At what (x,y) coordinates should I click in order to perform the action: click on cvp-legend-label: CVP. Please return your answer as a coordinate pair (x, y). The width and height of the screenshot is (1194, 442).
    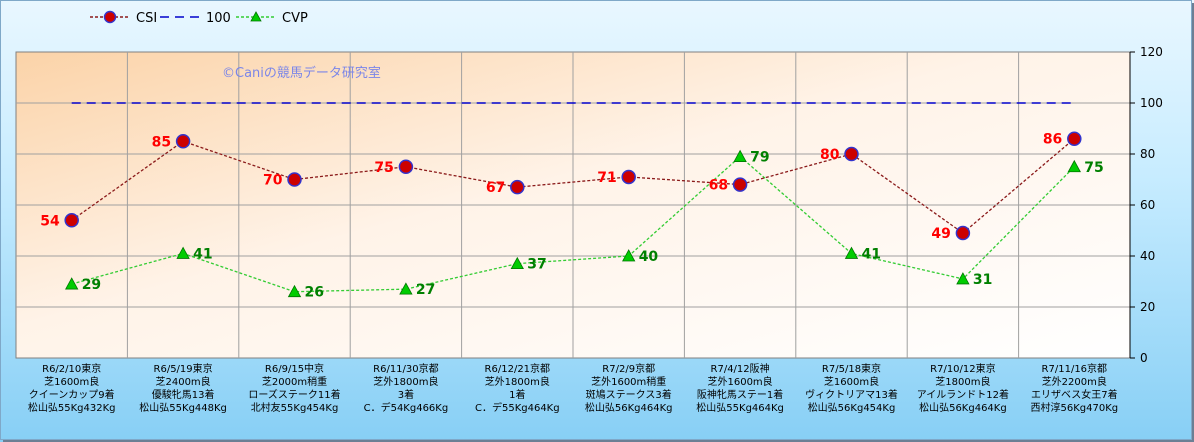
    Looking at the image, I should click on (295, 18).